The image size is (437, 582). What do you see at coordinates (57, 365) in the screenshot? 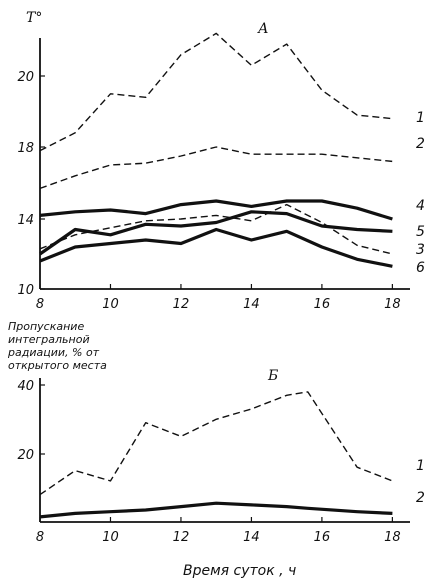
I see `panel-b-ylabel-line-4: открытого места` at bounding box center [57, 365].